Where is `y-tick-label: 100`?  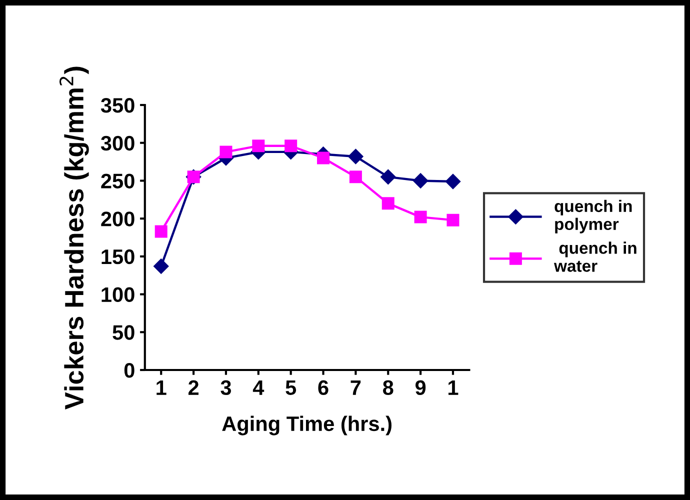 y-tick-label: 100 is located at coordinates (118, 294).